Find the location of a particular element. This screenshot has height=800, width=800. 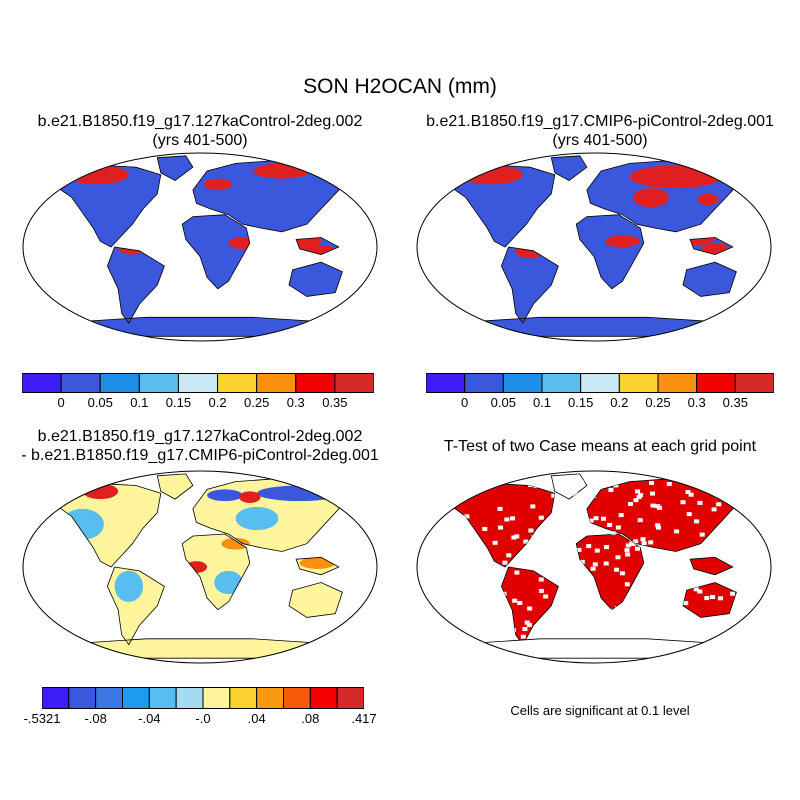

panel-title-top-left-line2: (yrs 401-500) is located at coordinates (200, 140).